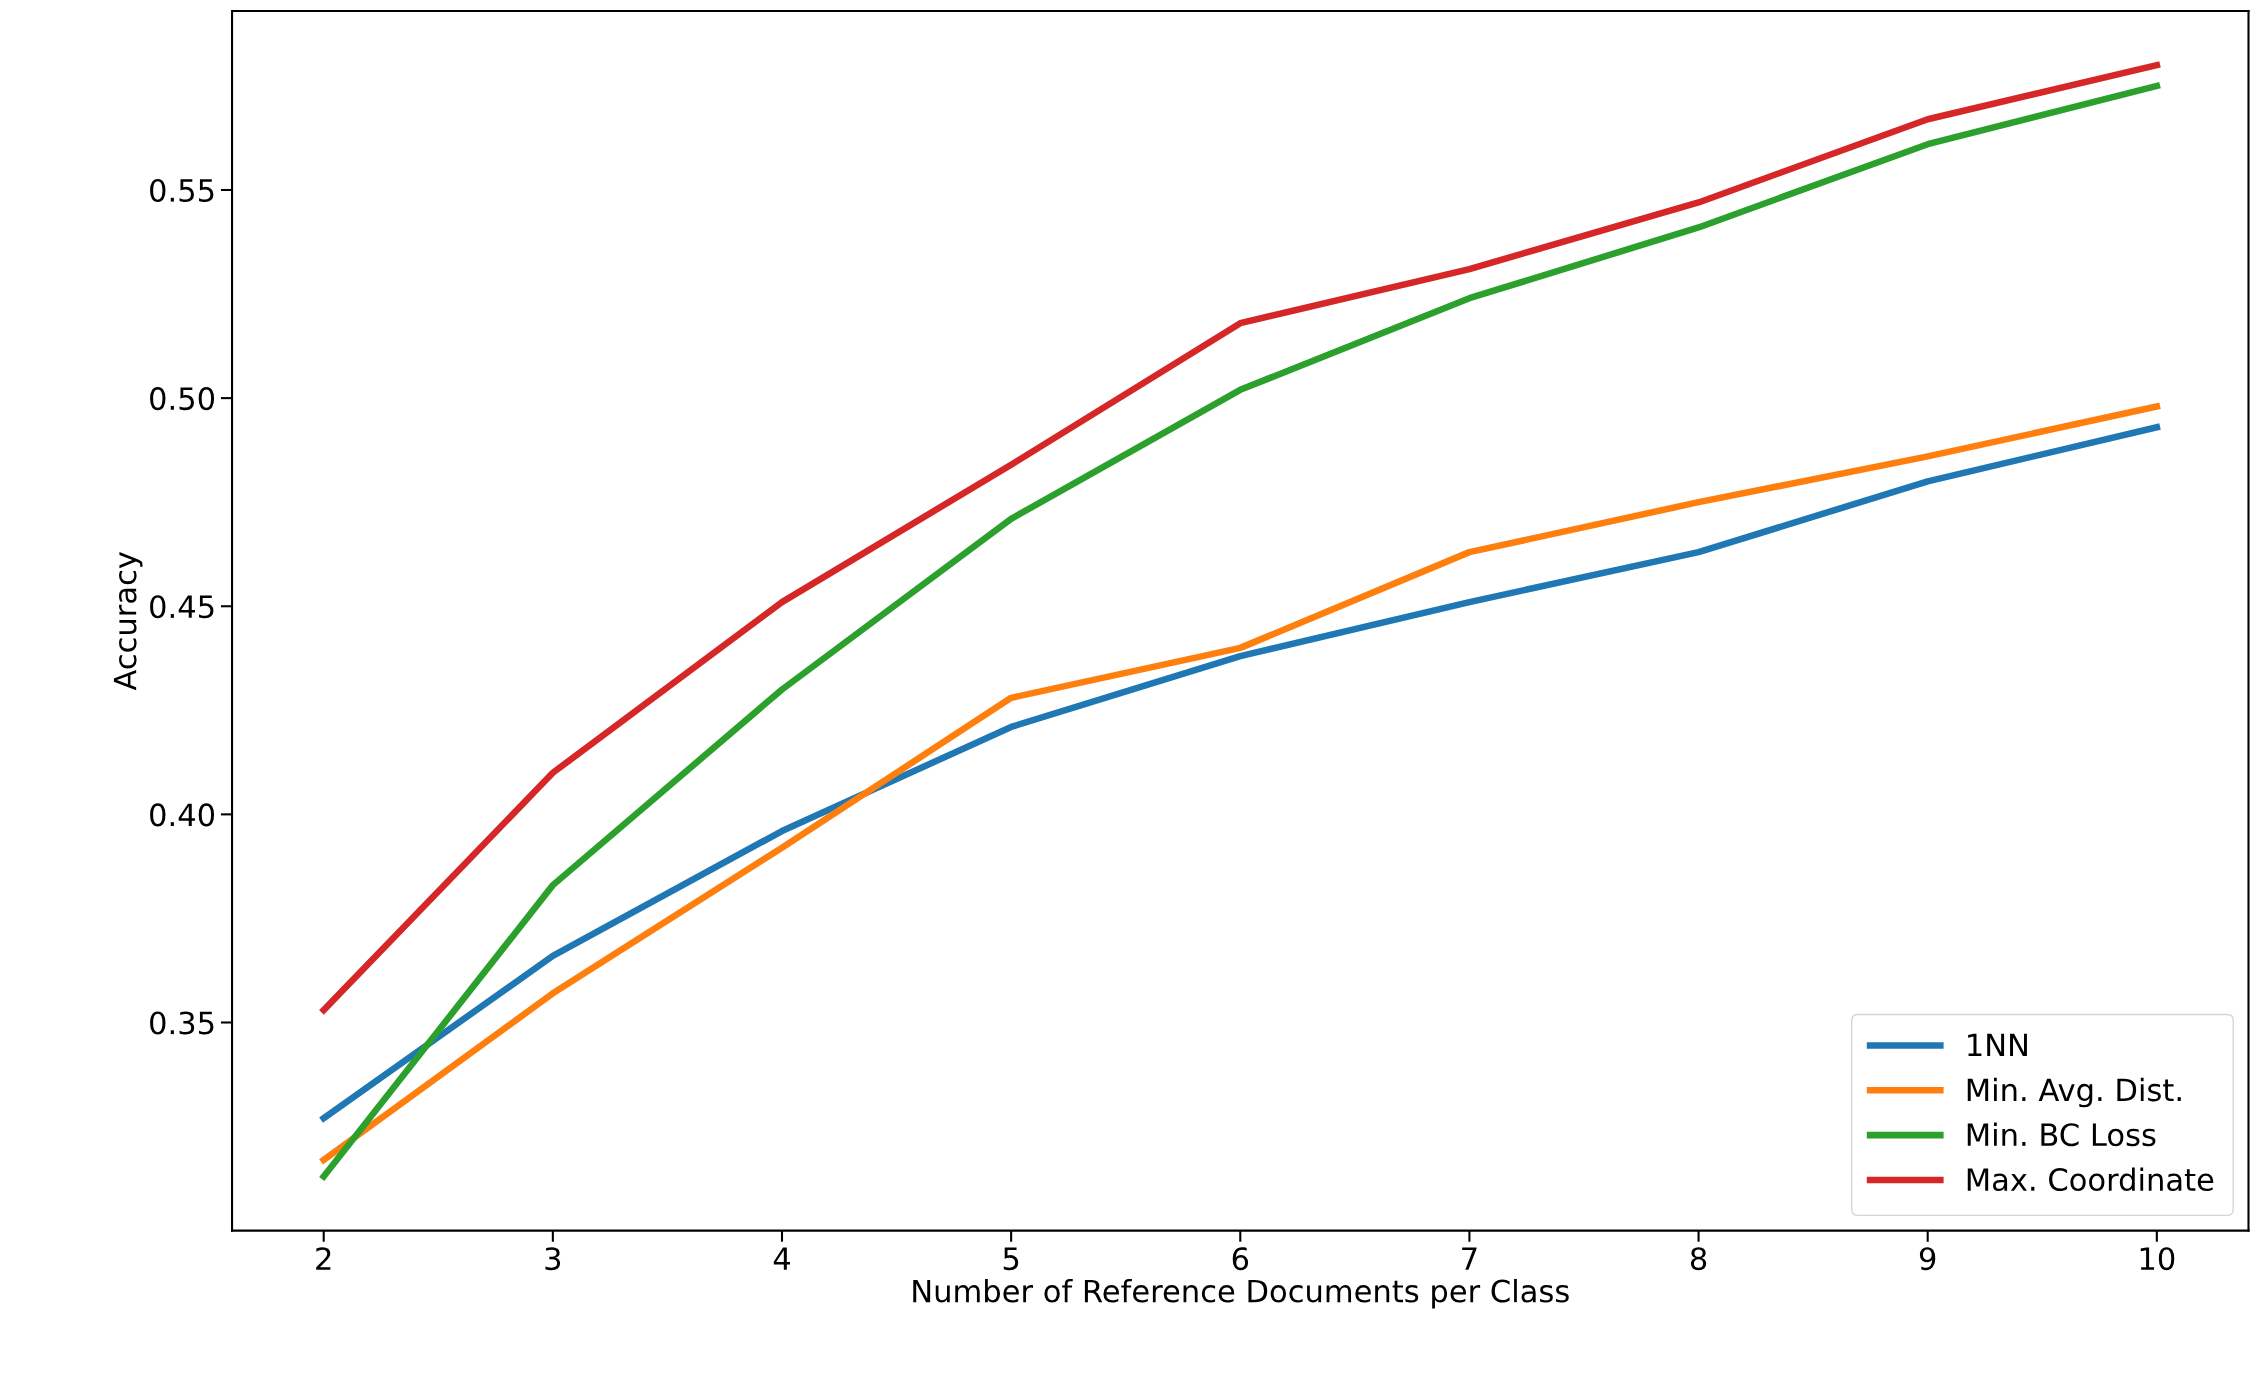  What do you see at coordinates (1241, 1293) in the screenshot?
I see `x-axis-title: Number of Reference Documents per Class` at bounding box center [1241, 1293].